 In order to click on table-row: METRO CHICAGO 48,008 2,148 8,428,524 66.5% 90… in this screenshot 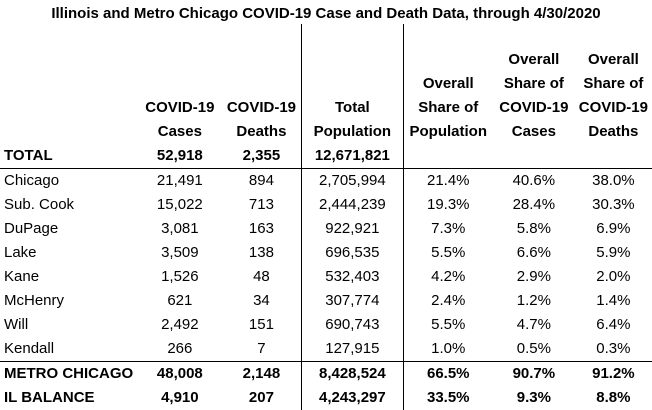, I will do `click(326, 373)`.